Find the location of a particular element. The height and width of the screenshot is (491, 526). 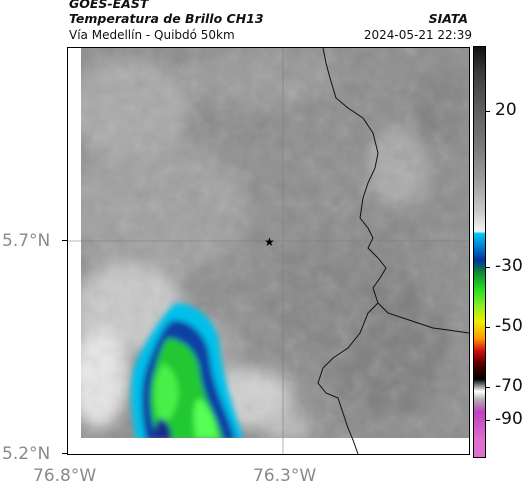

colorbar-label-minus90: -90 is located at coordinates (509, 419).